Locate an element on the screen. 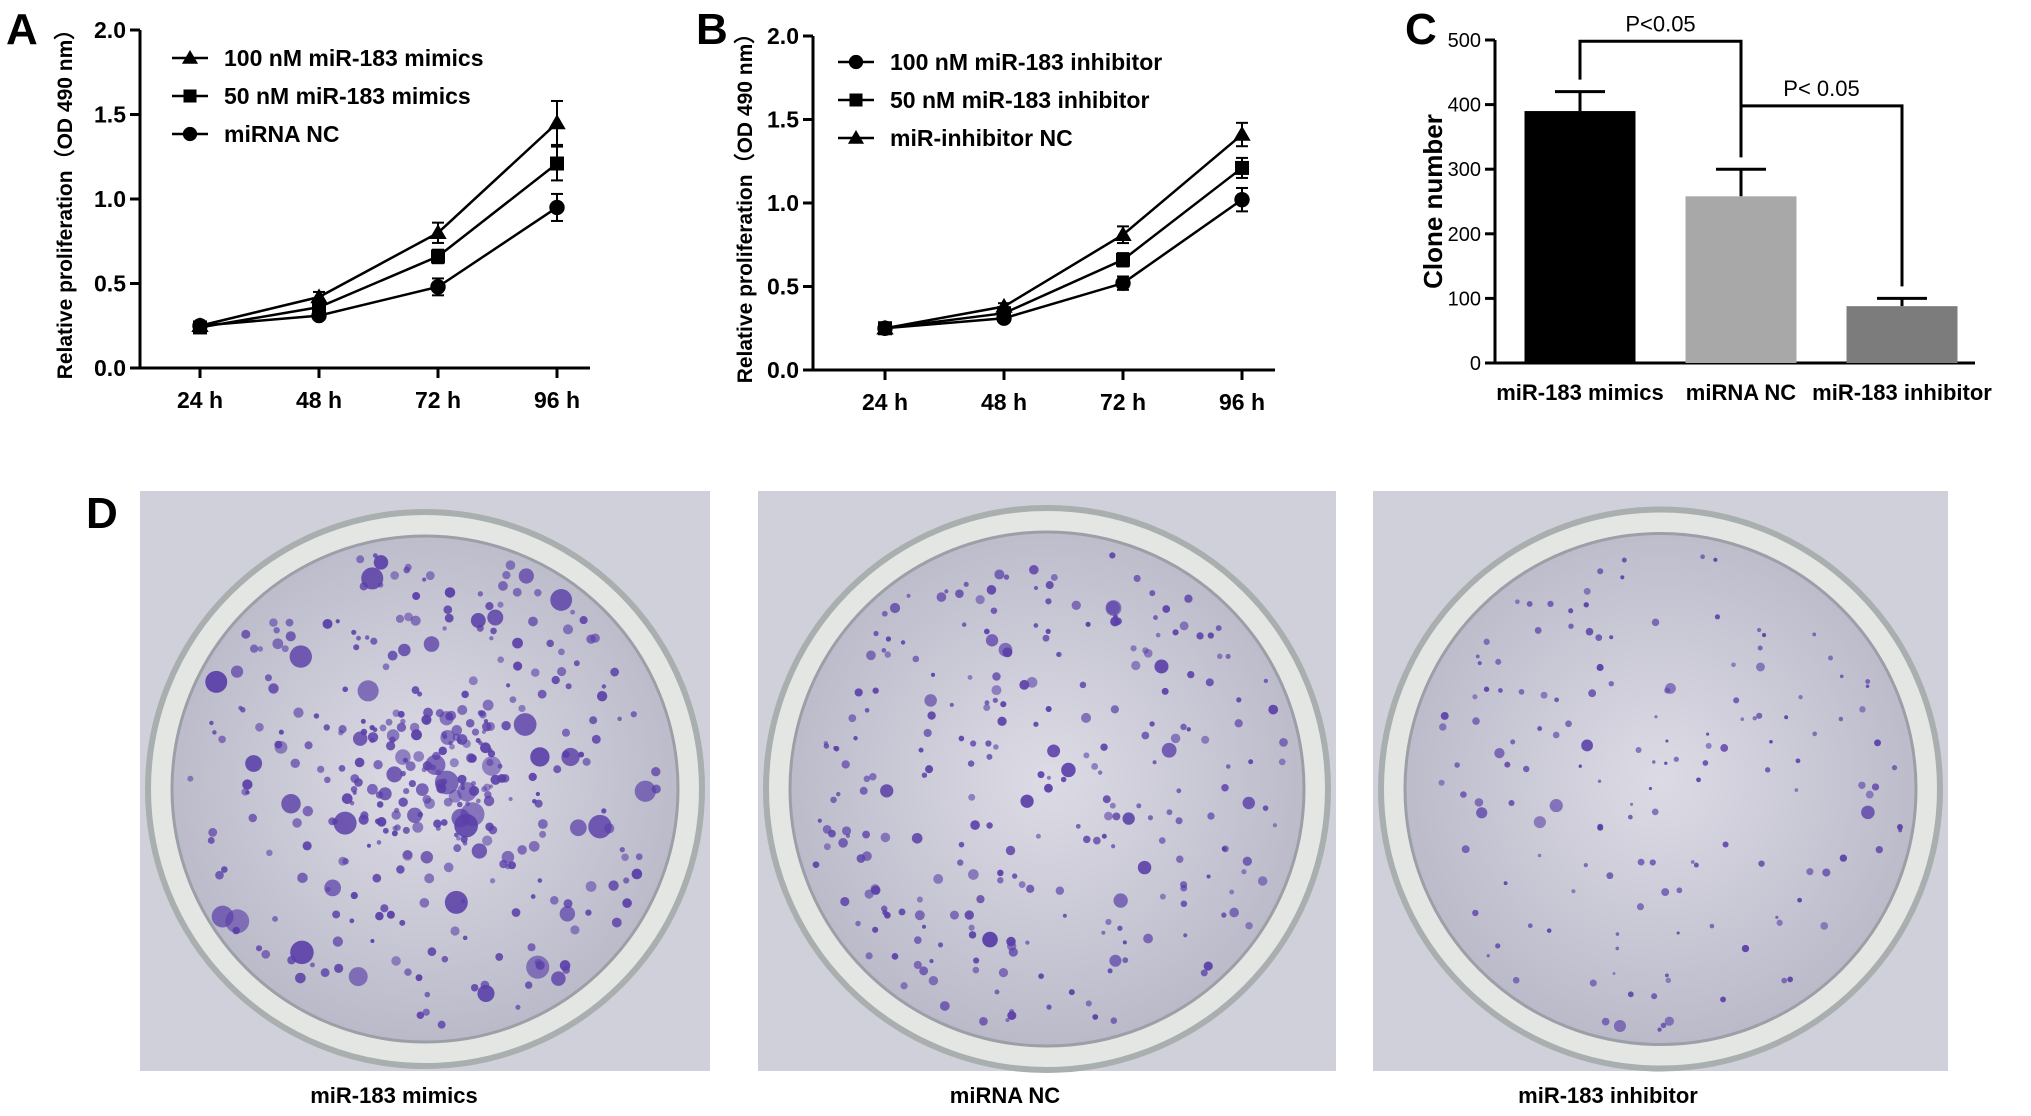 The height and width of the screenshot is (1116, 2031). chart-a-y-tick-label: 1.0 is located at coordinates (110, 199).